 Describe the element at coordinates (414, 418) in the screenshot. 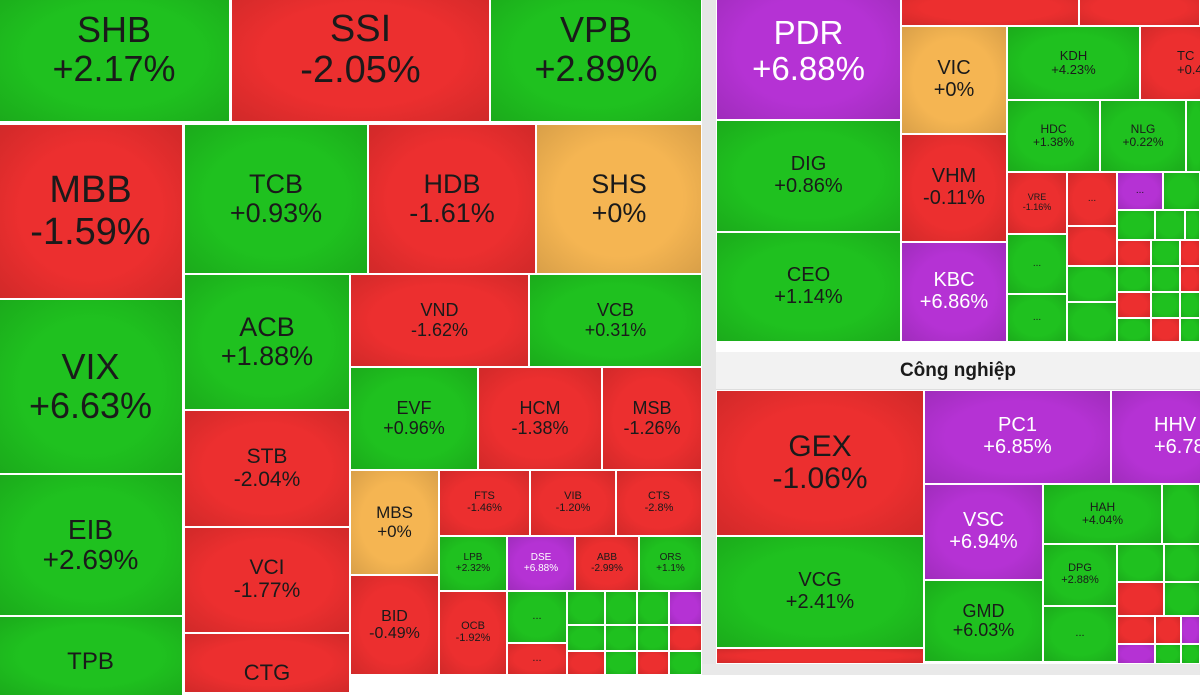

I see `stock-tile-evf: EVF +0.96%` at that location.